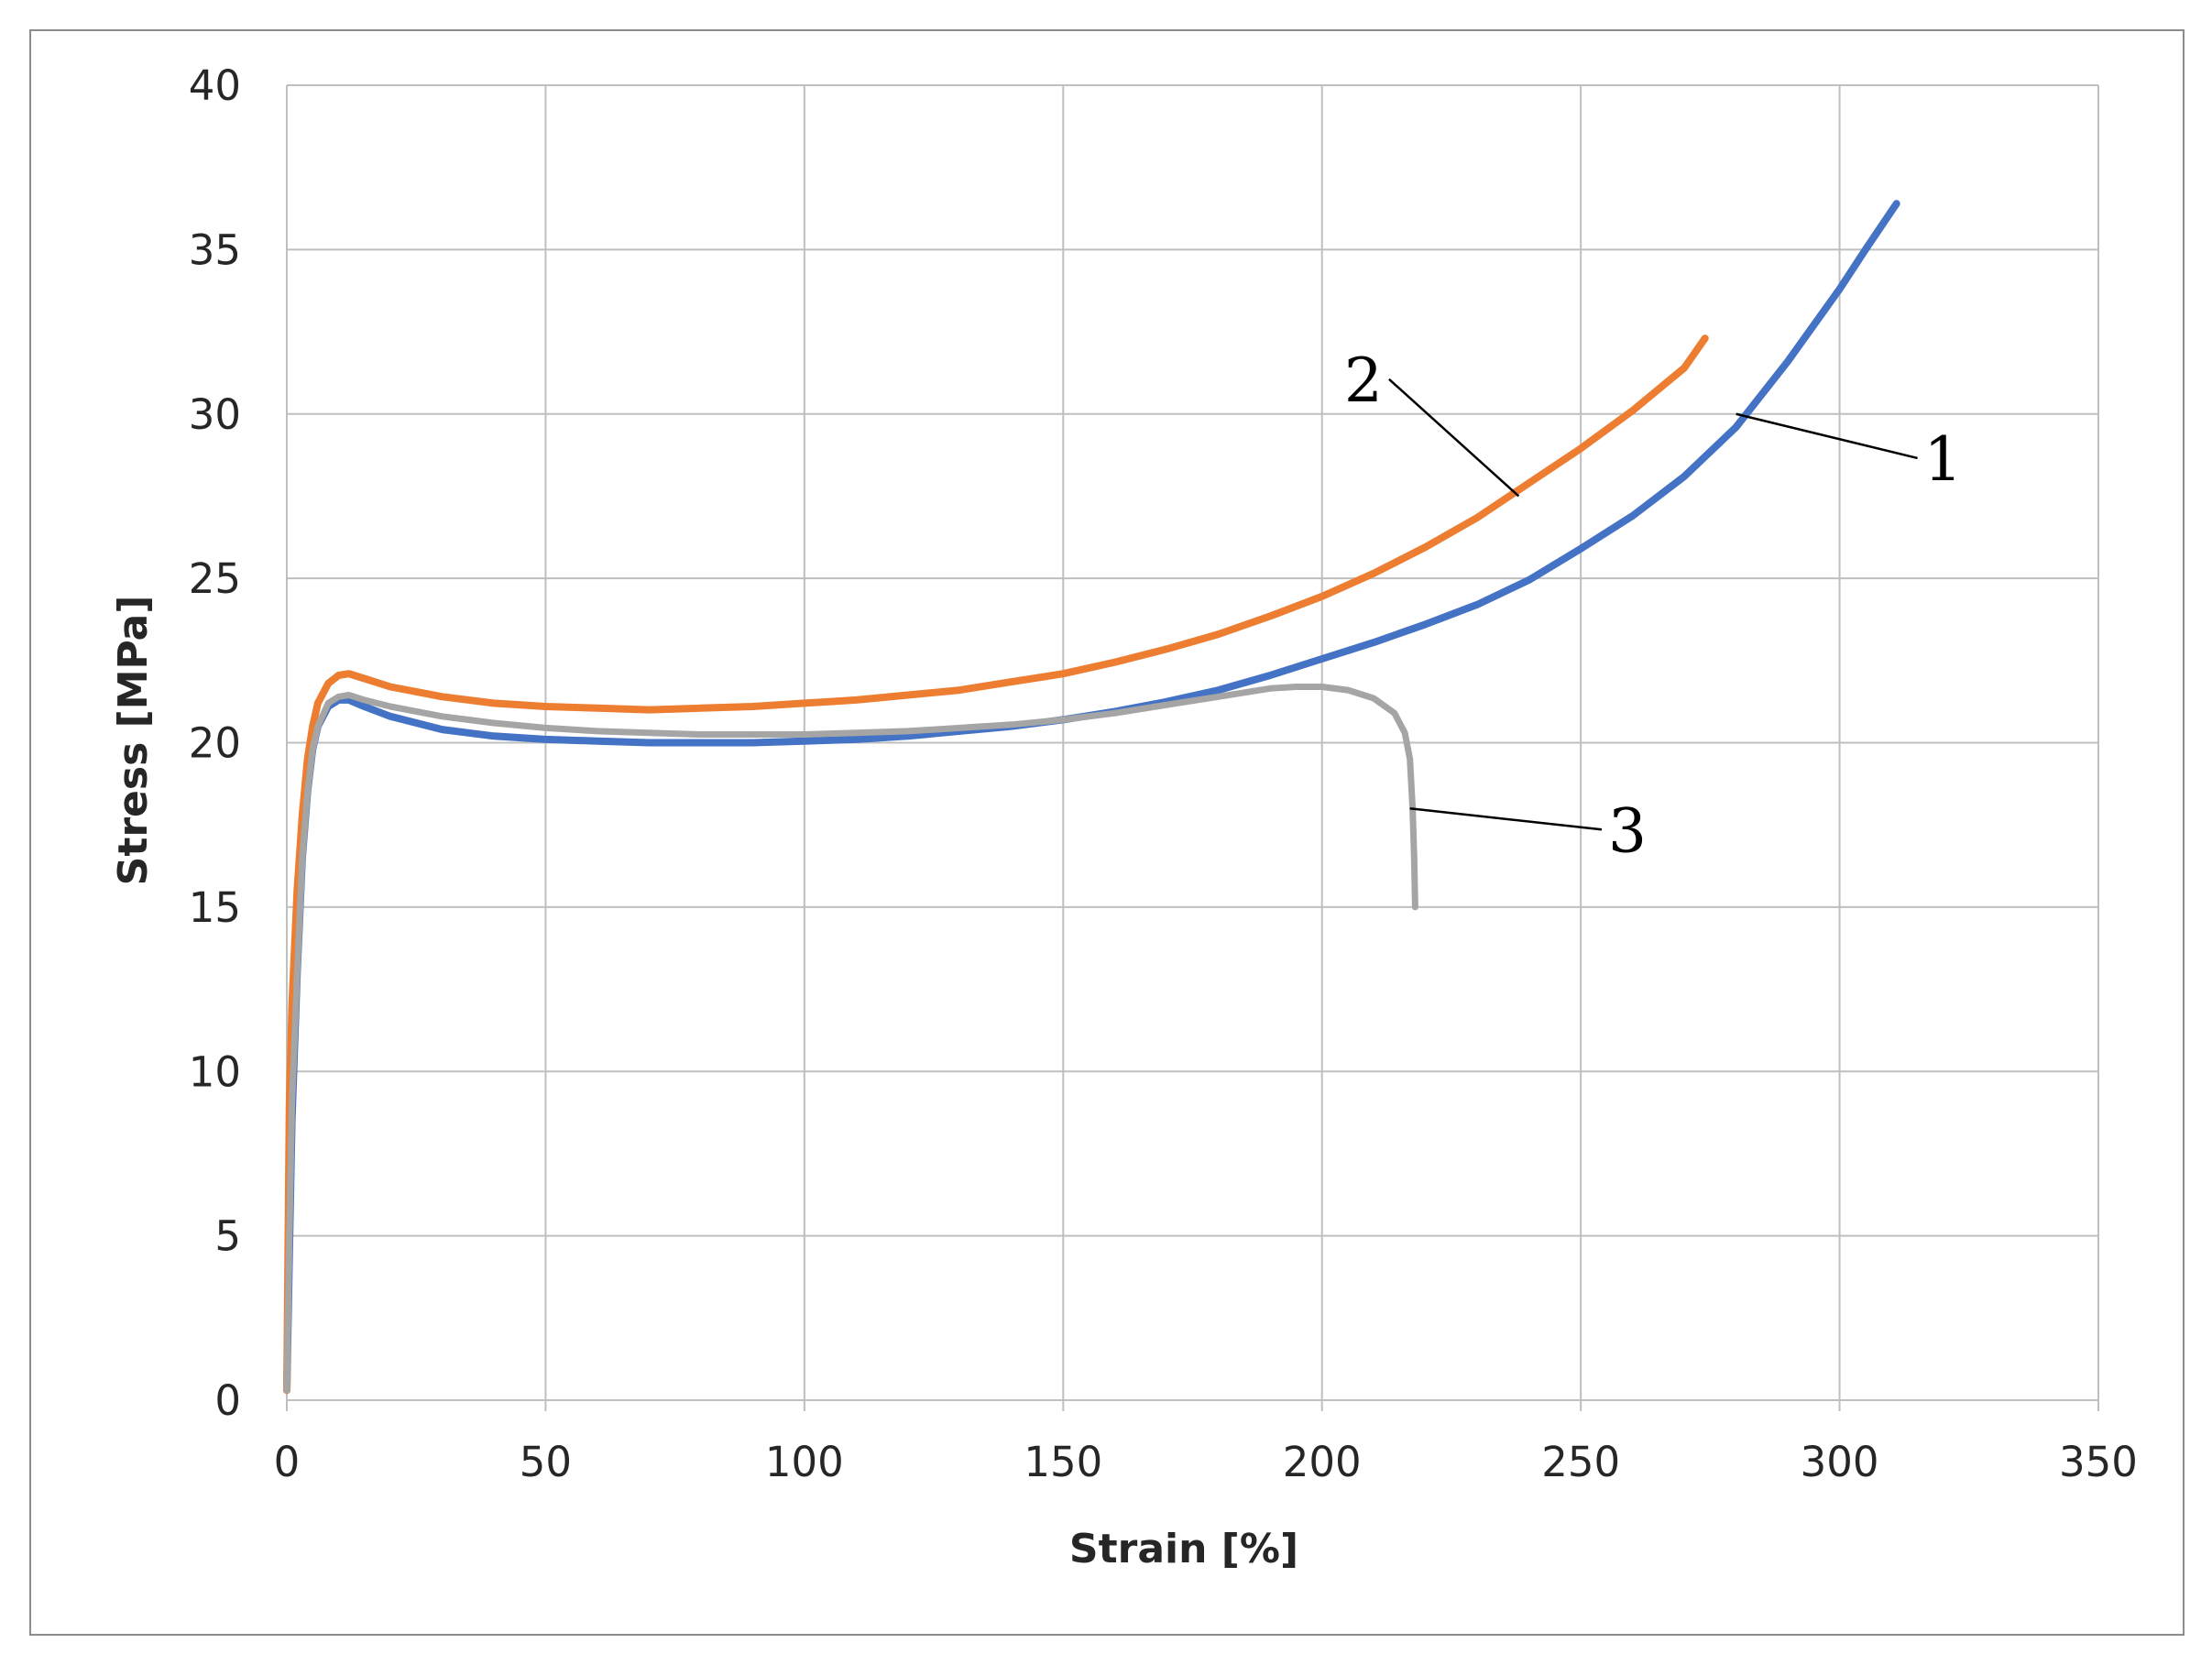 The width and height of the screenshot is (2212, 1665). What do you see at coordinates (1183, 1549) in the screenshot?
I see `x-axis-title: Strain [%]` at bounding box center [1183, 1549].